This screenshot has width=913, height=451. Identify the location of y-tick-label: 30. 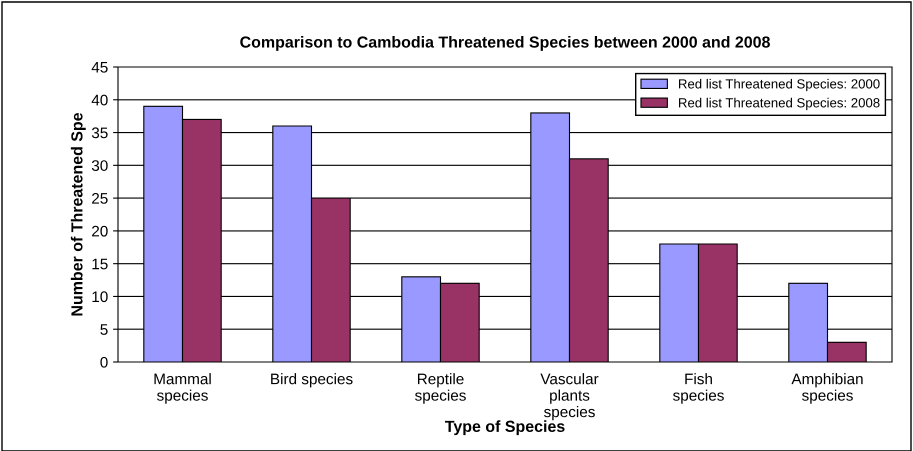
(100, 166).